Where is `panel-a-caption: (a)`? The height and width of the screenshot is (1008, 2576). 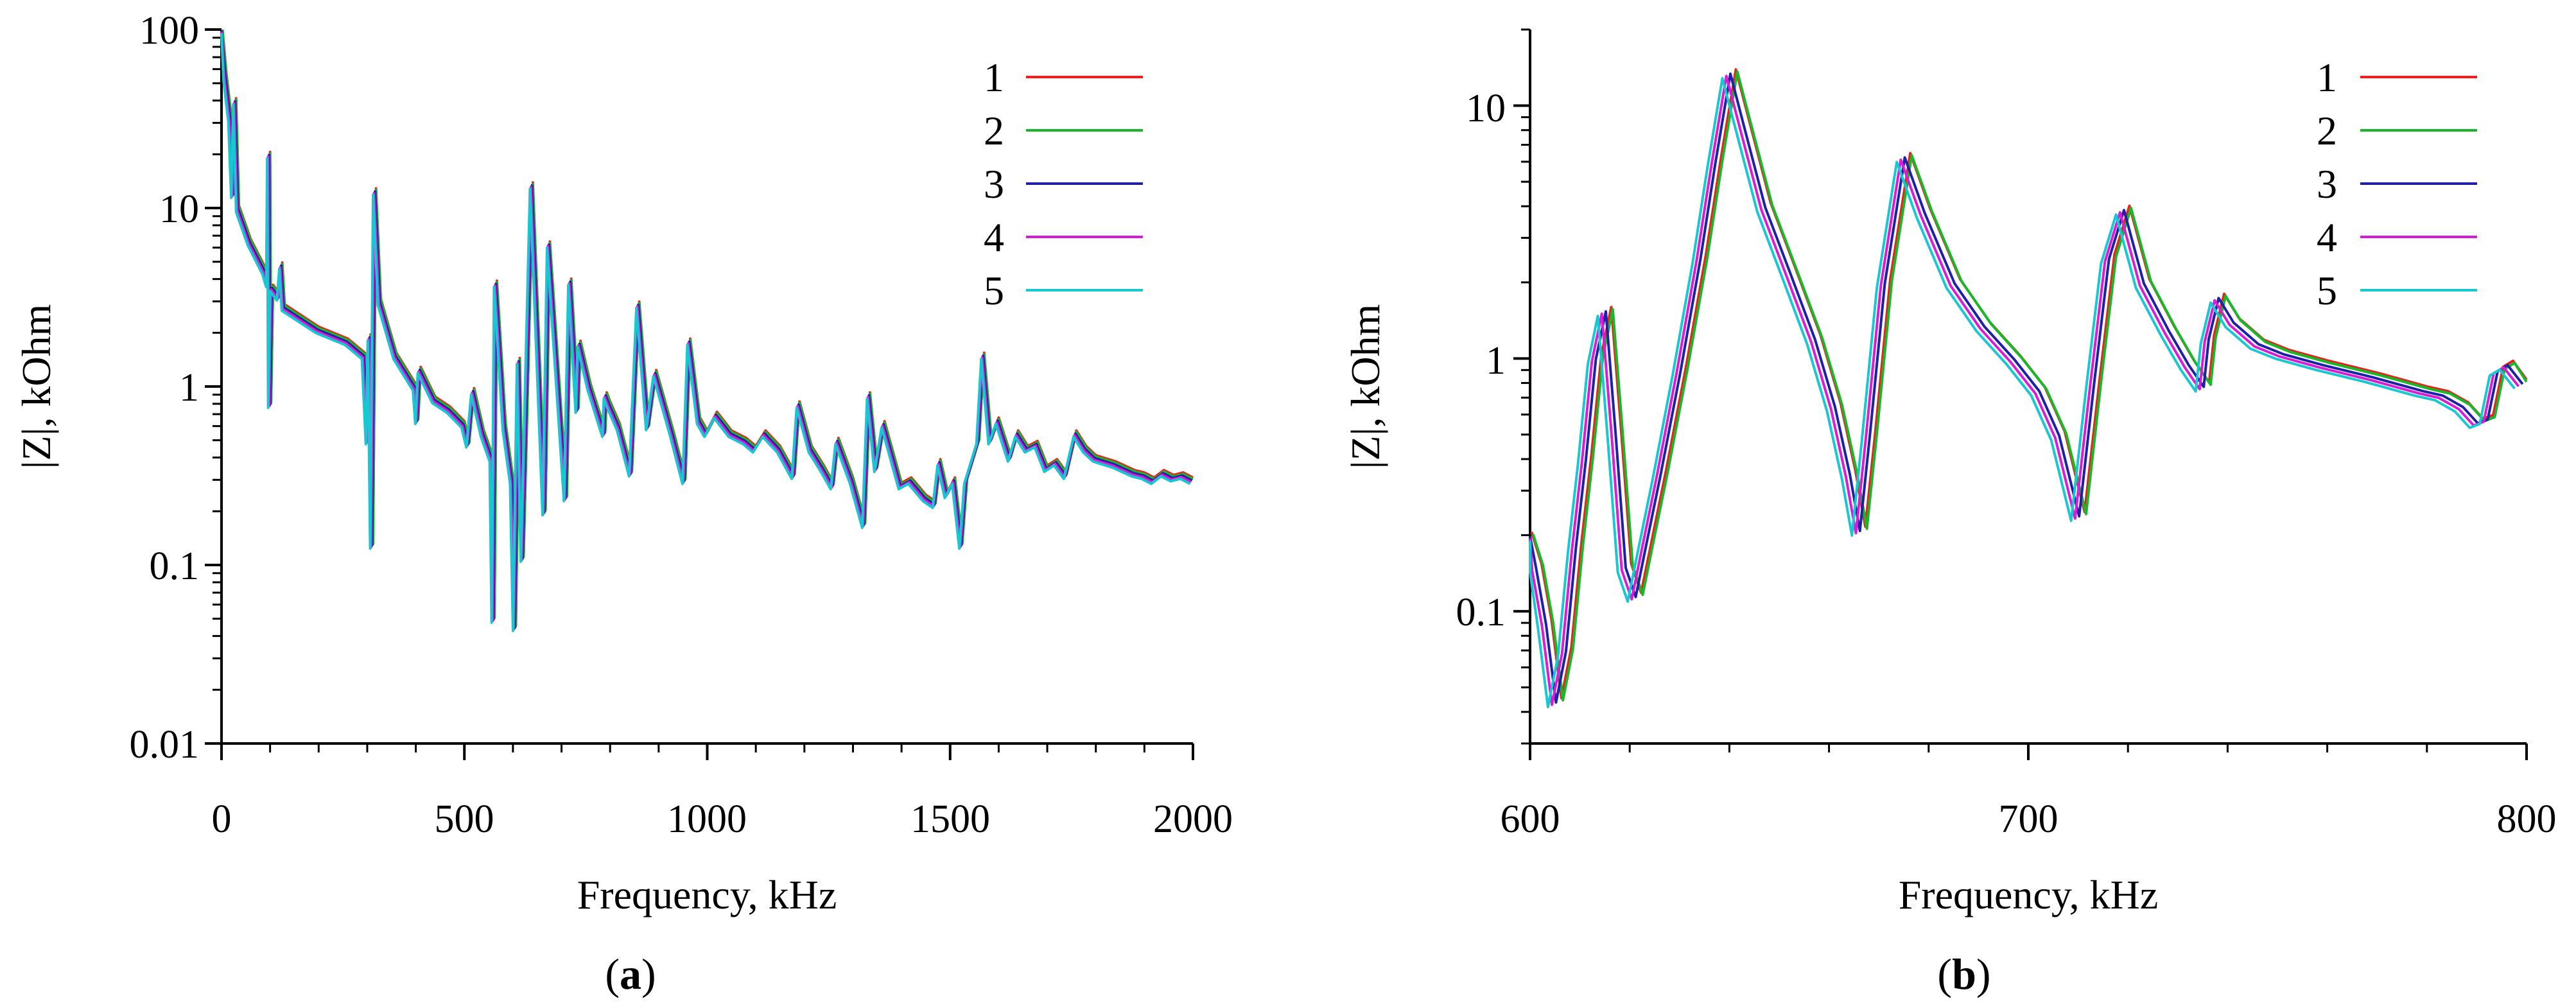
panel-a-caption: (a) is located at coordinates (630, 974).